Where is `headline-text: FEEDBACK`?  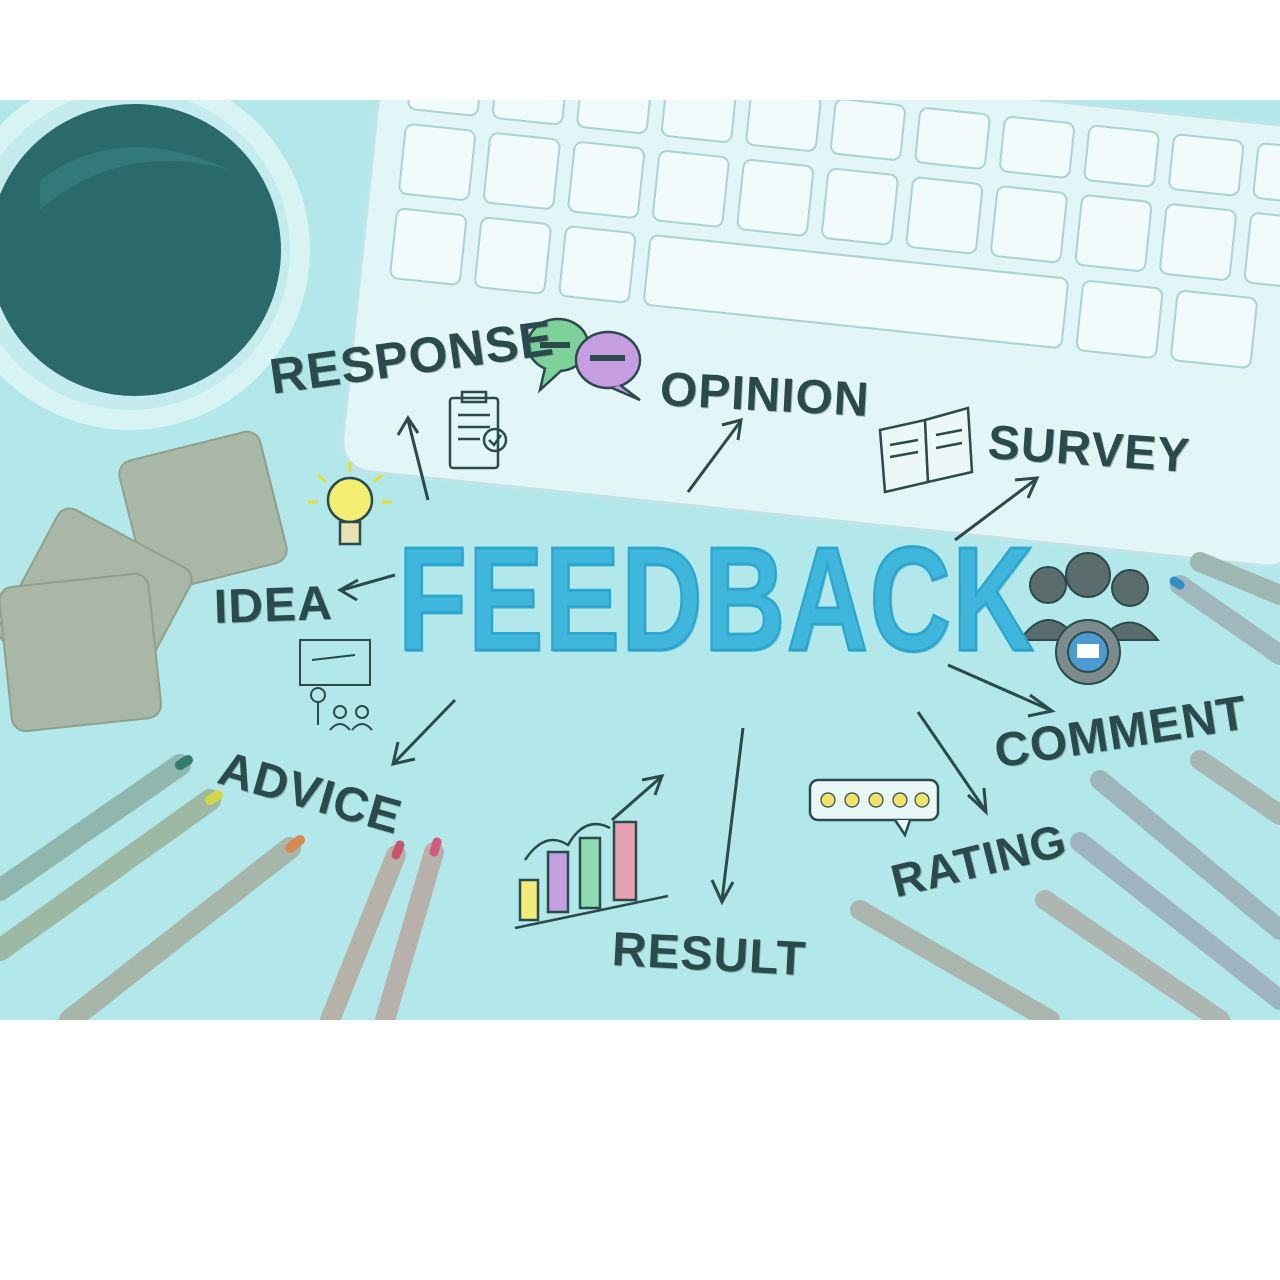 headline-text: FEEDBACK is located at coordinates (716, 600).